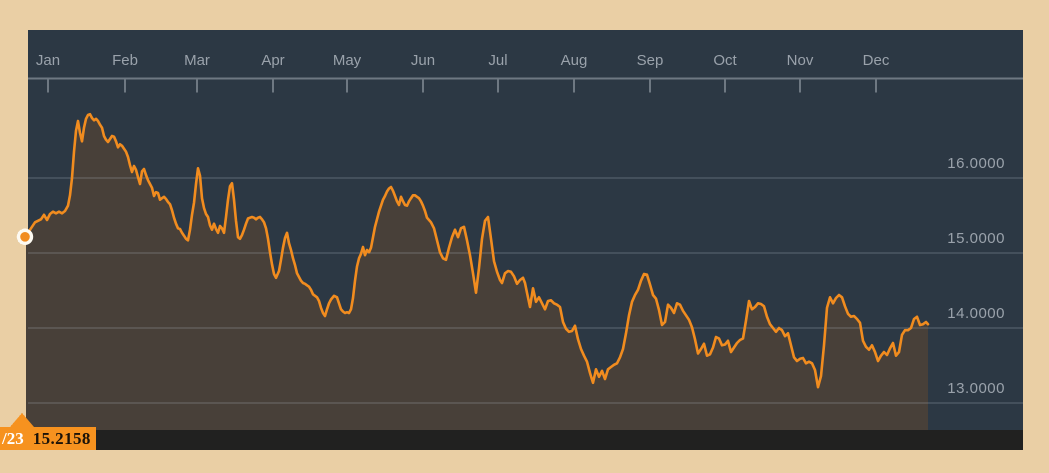  I want to click on y-axis-value-label: 16.0000, so click(976, 163).